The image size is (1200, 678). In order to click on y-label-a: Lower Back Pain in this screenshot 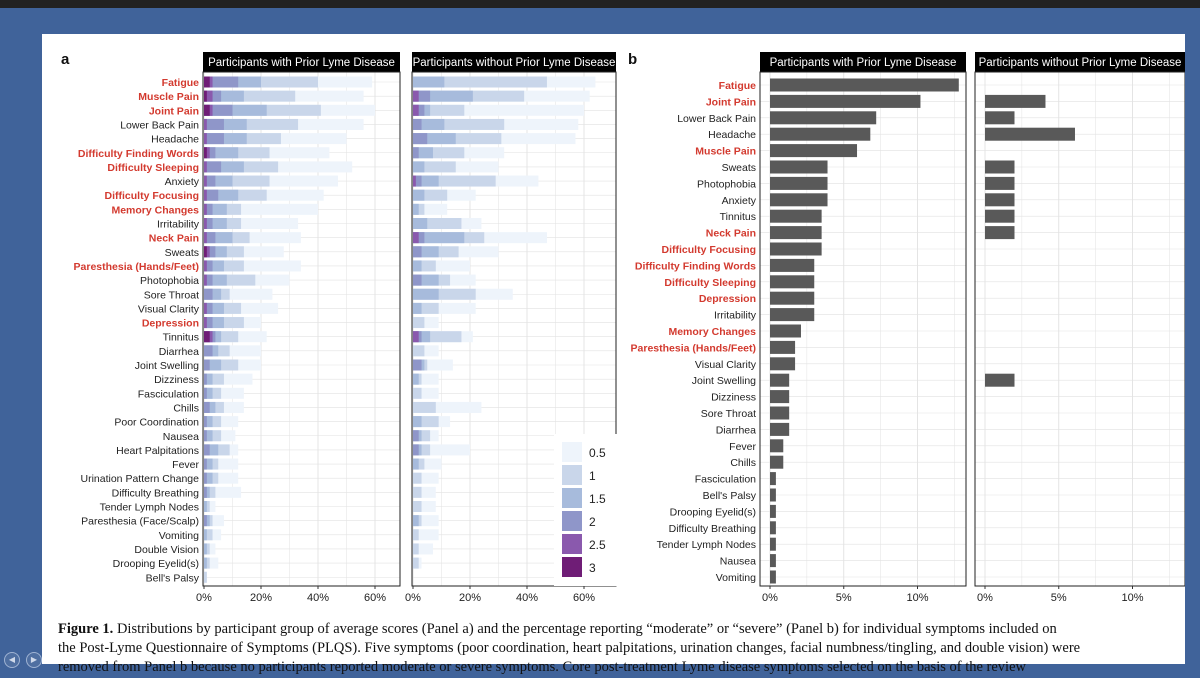, I will do `click(159, 125)`.